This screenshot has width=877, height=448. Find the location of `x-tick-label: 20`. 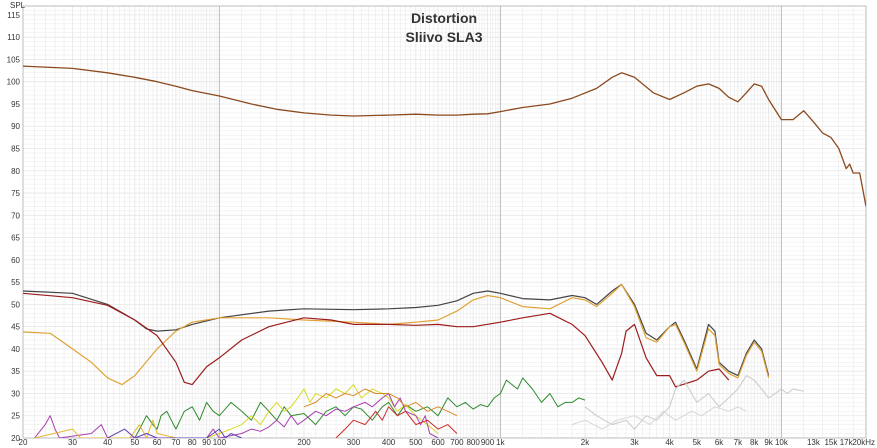

x-tick-label: 20 is located at coordinates (23, 442).